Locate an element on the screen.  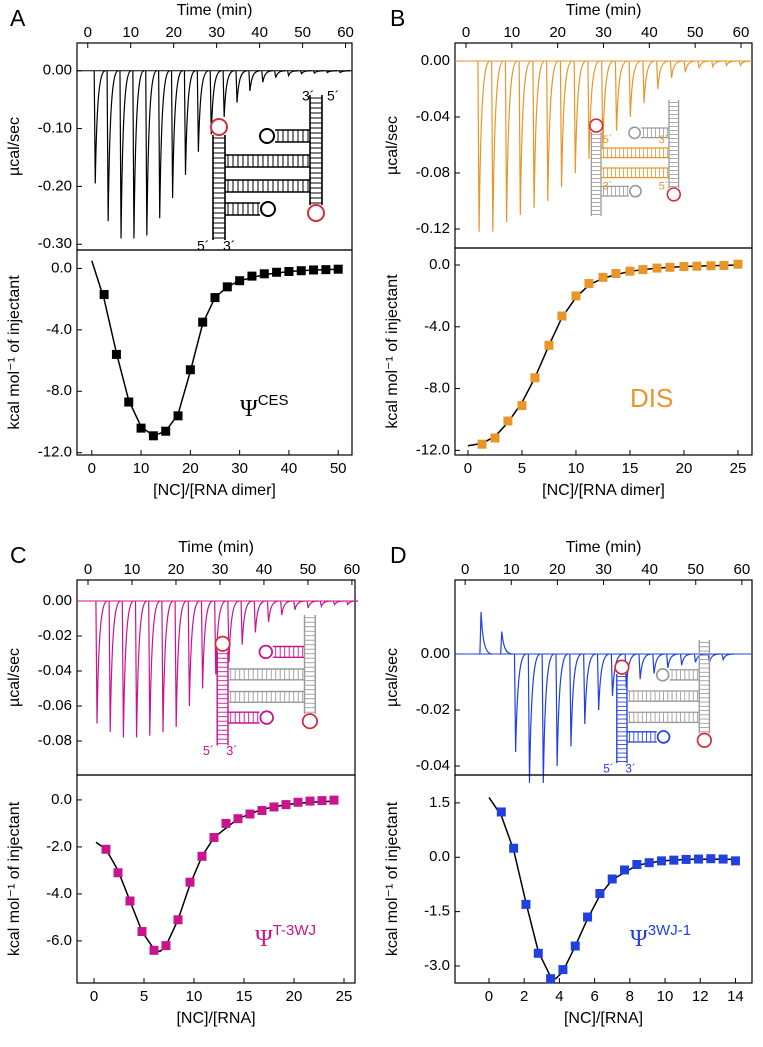
plot-frame is located at coordinates (214, 352).